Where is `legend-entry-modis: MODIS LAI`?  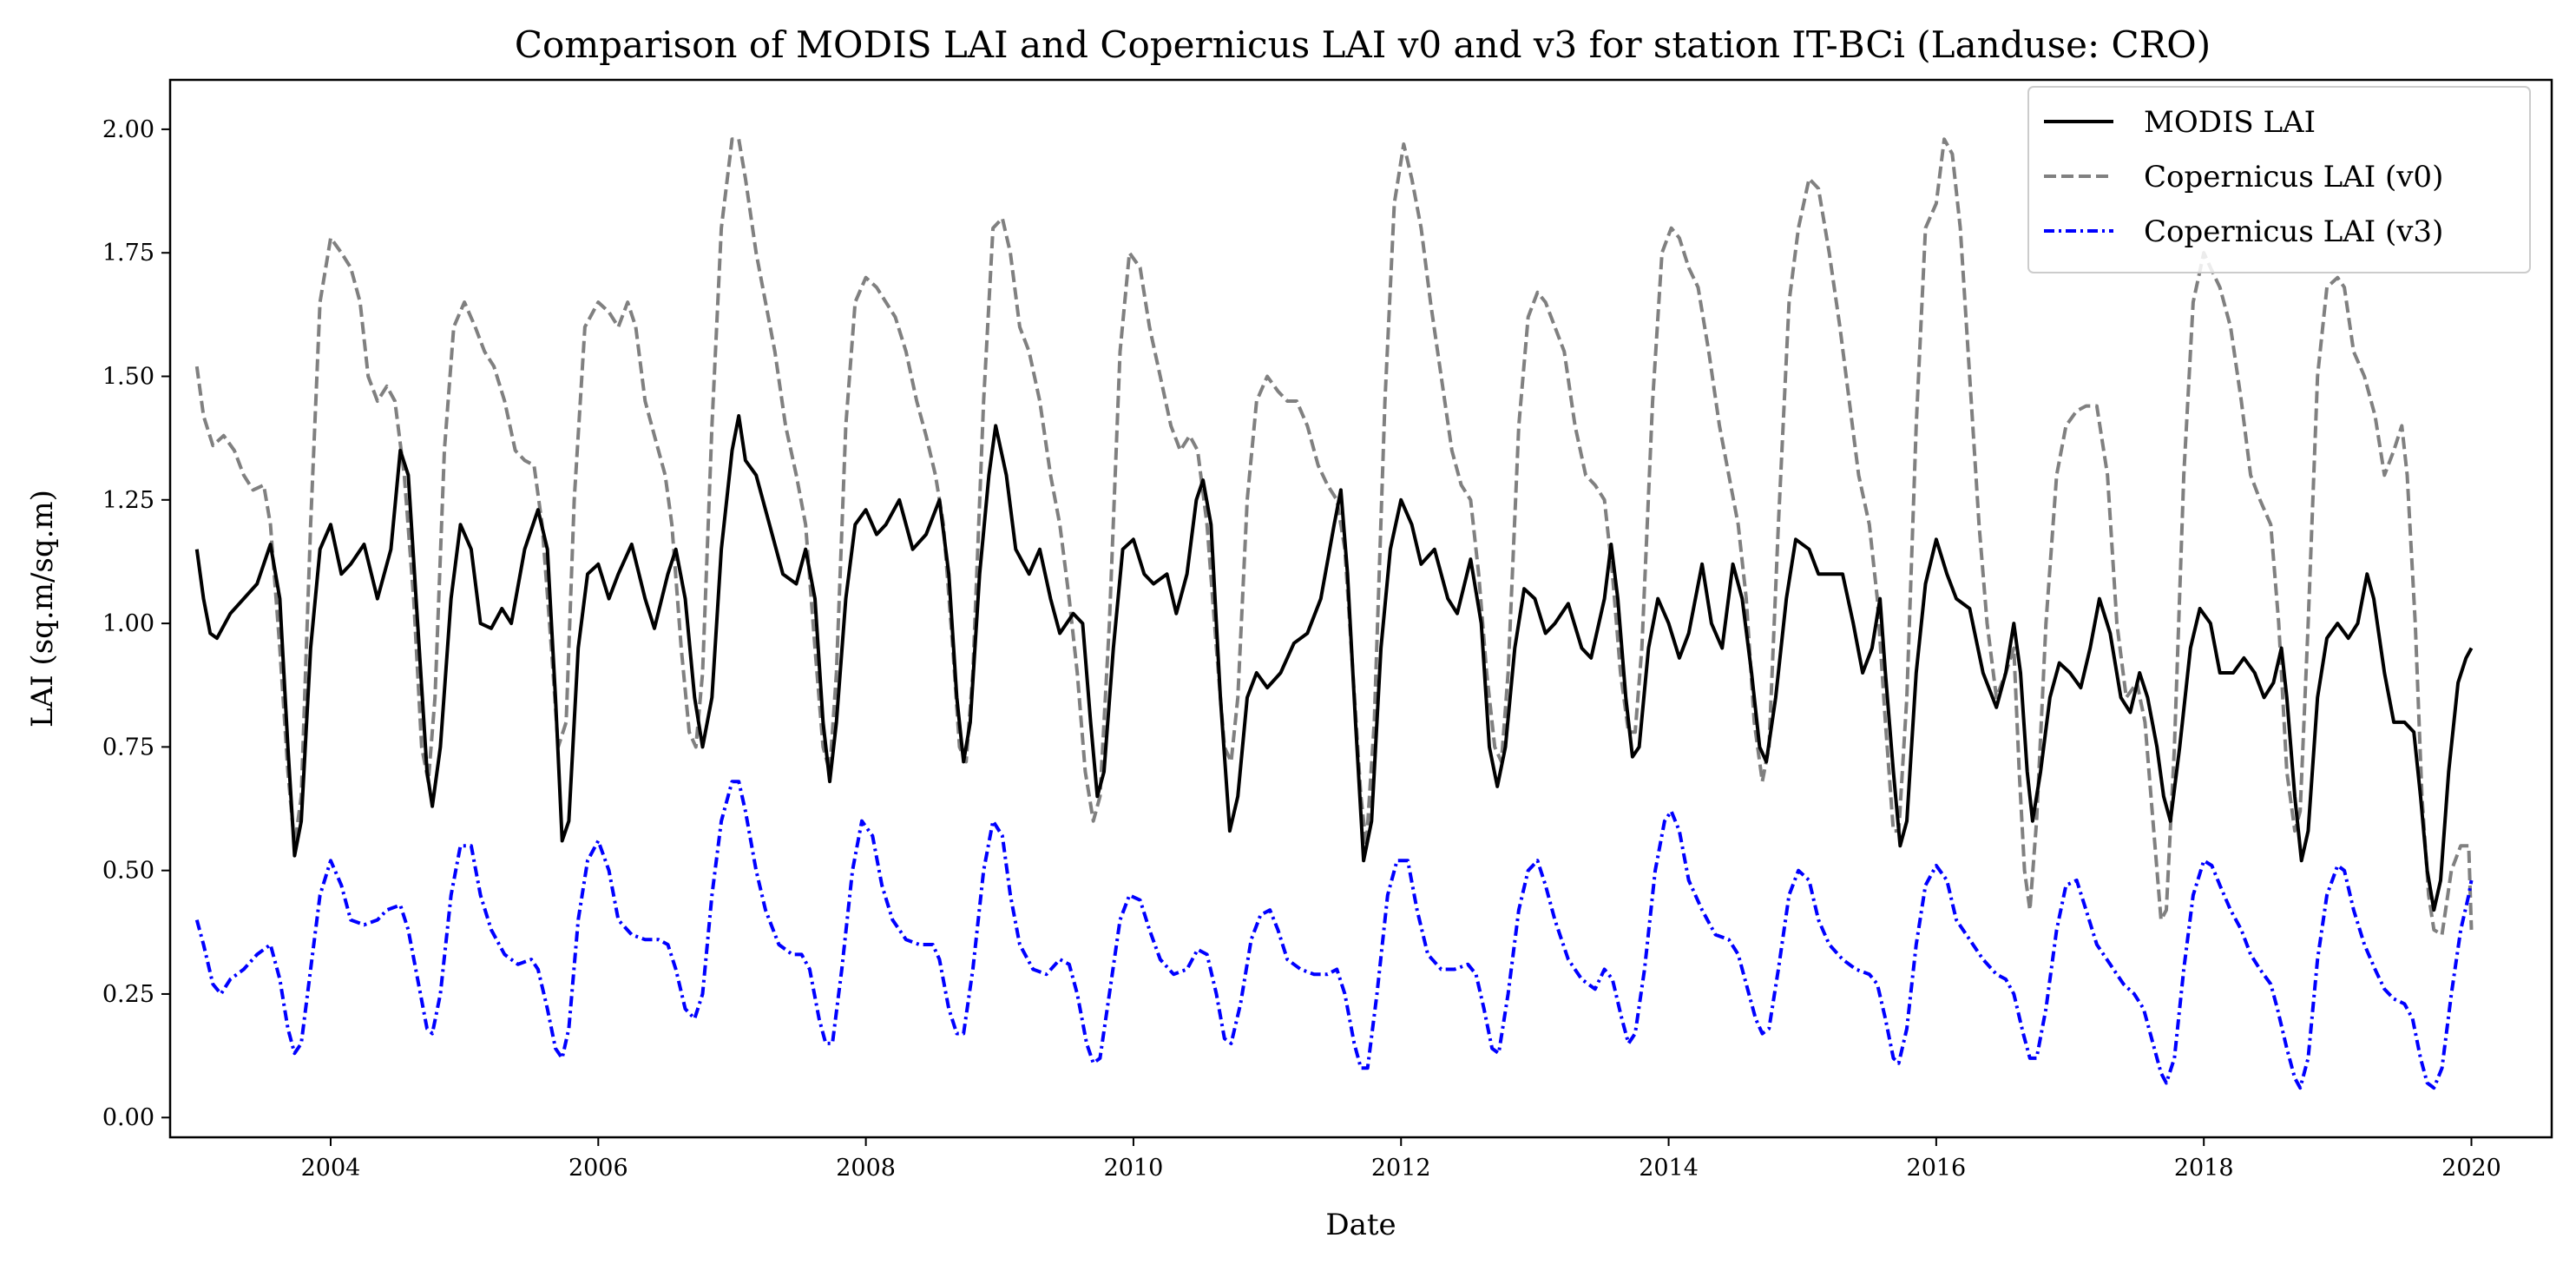
legend-entry-modis: MODIS LAI is located at coordinates (2180, 122).